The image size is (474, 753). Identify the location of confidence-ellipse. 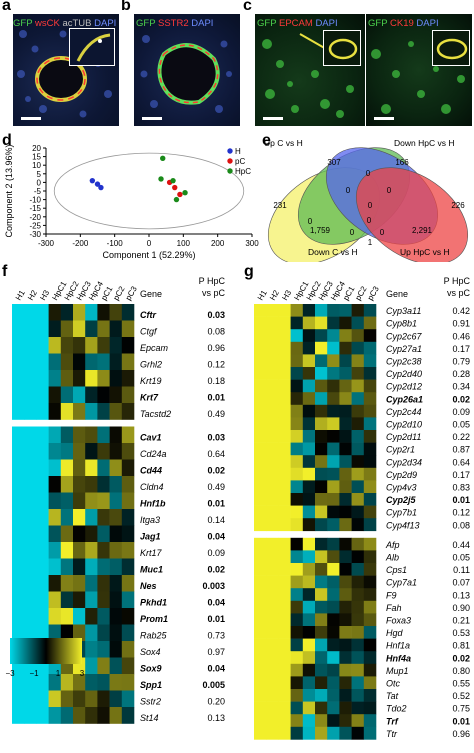
(149, 191).